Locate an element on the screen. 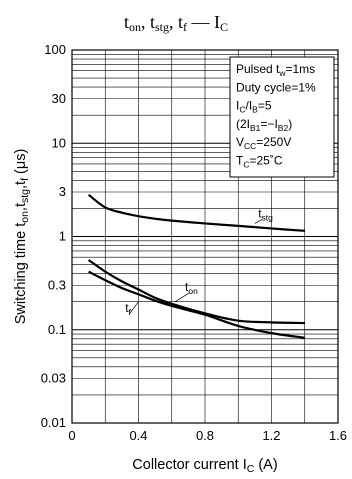 The height and width of the screenshot is (479, 352). x-axis-label: Collector current IC​ (A) is located at coordinates (204, 466).